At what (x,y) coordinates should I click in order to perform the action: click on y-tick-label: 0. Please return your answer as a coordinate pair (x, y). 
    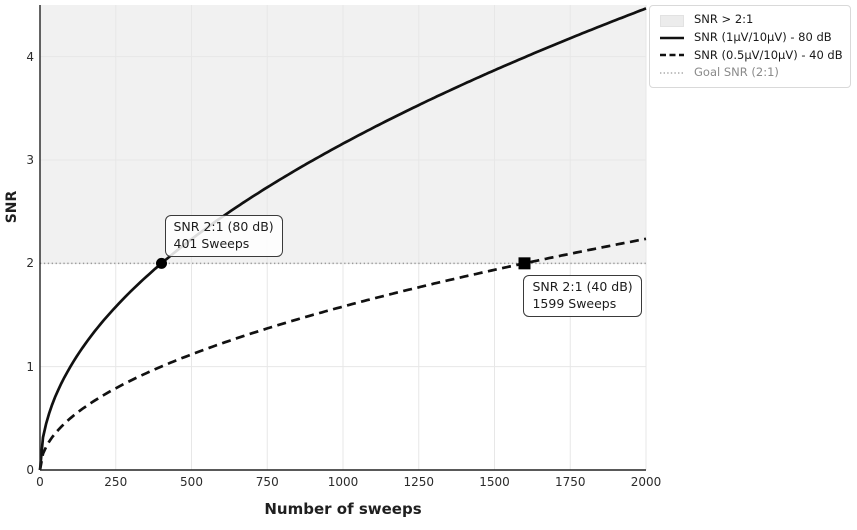
    Looking at the image, I should click on (30, 470).